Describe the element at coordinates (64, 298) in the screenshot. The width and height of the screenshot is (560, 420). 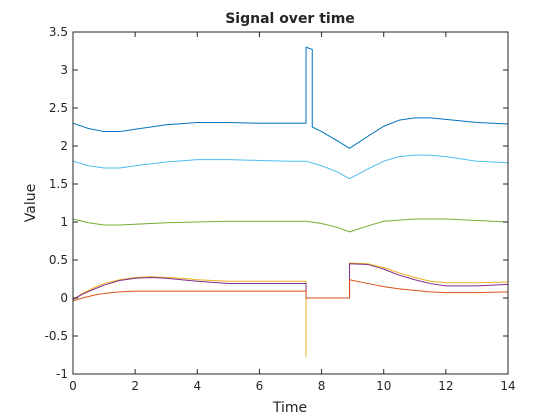
I see `y-tick-label: 0` at that location.